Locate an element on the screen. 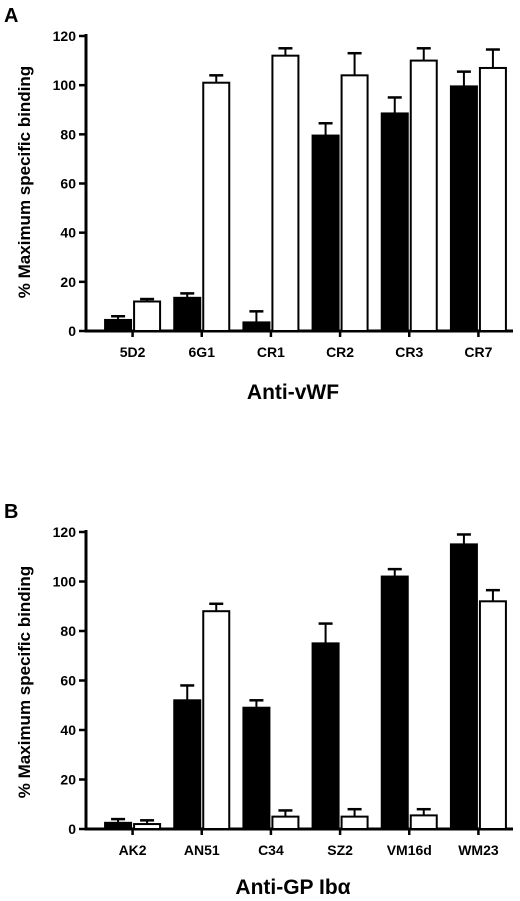 Image resolution: width=520 pixels, height=901 pixels. panel-b-y-tick-label: 80 is located at coordinates (68, 631).